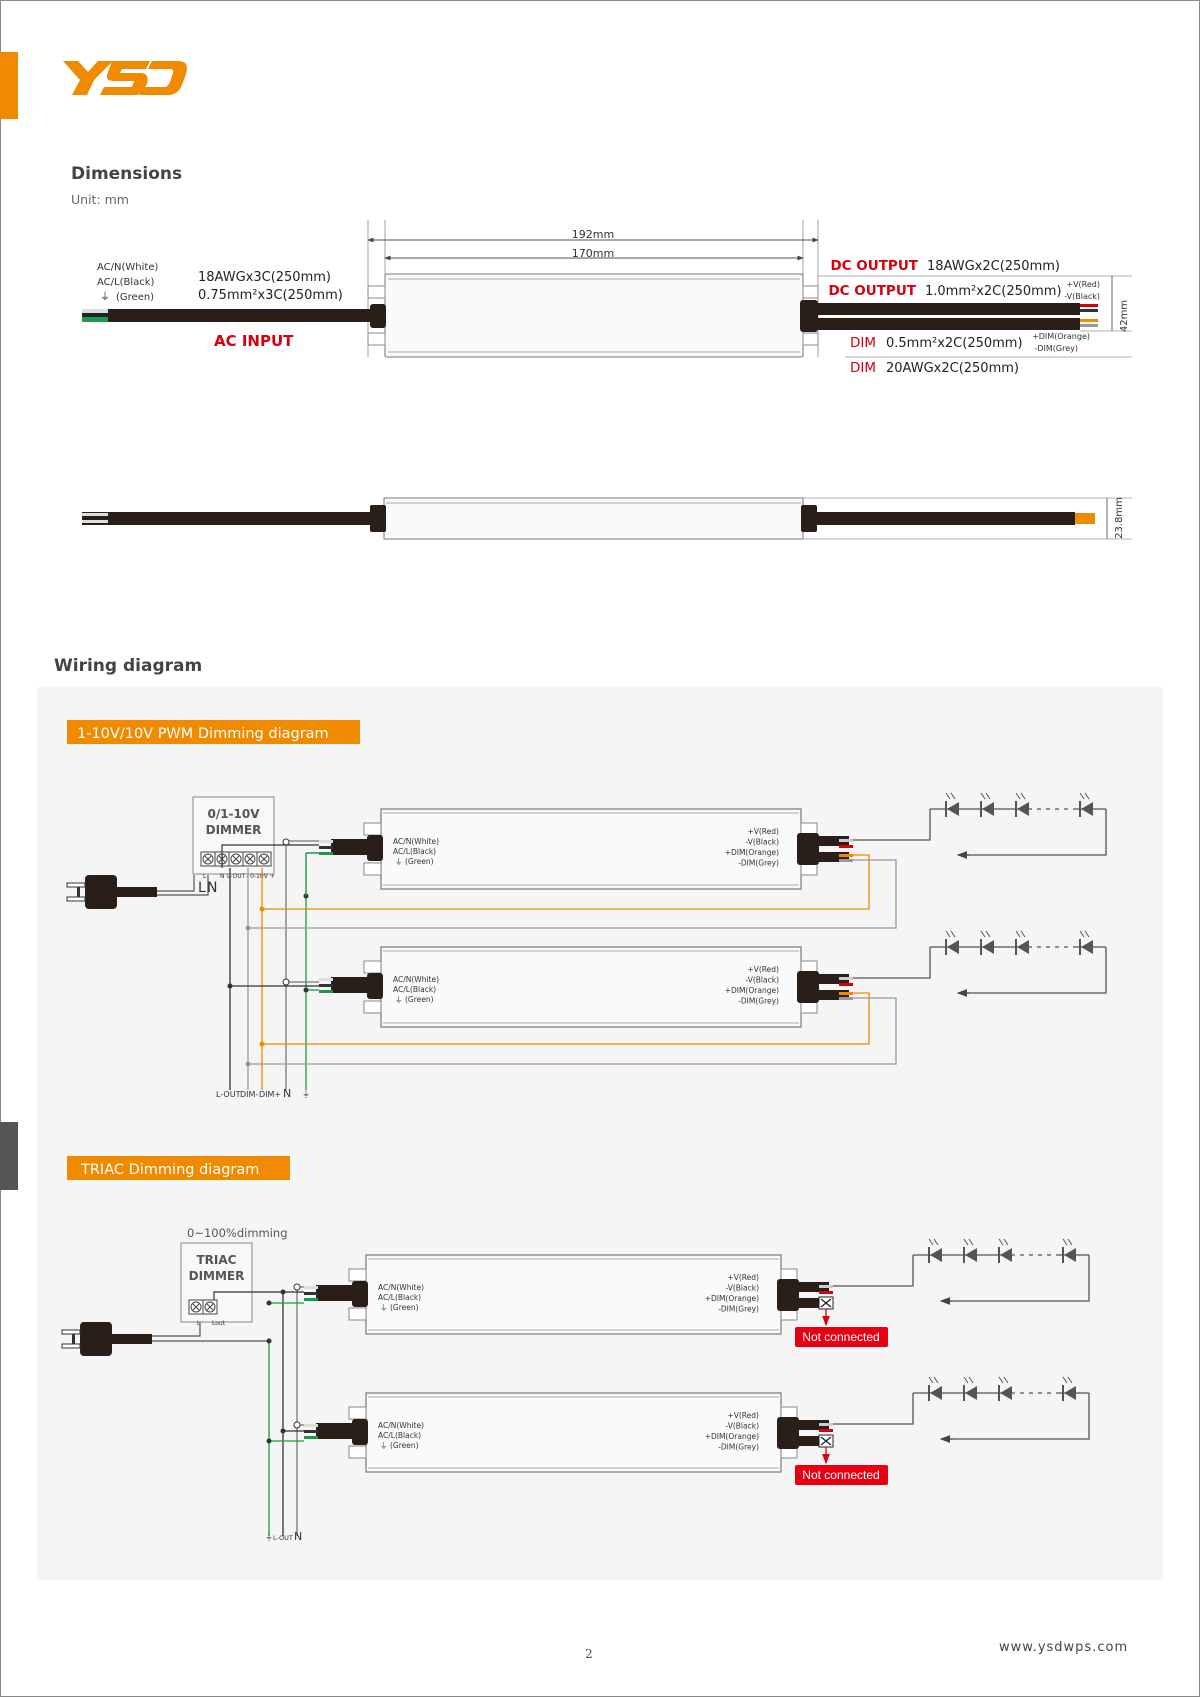  I want to click on height-dim: 42mm, so click(1124, 316).